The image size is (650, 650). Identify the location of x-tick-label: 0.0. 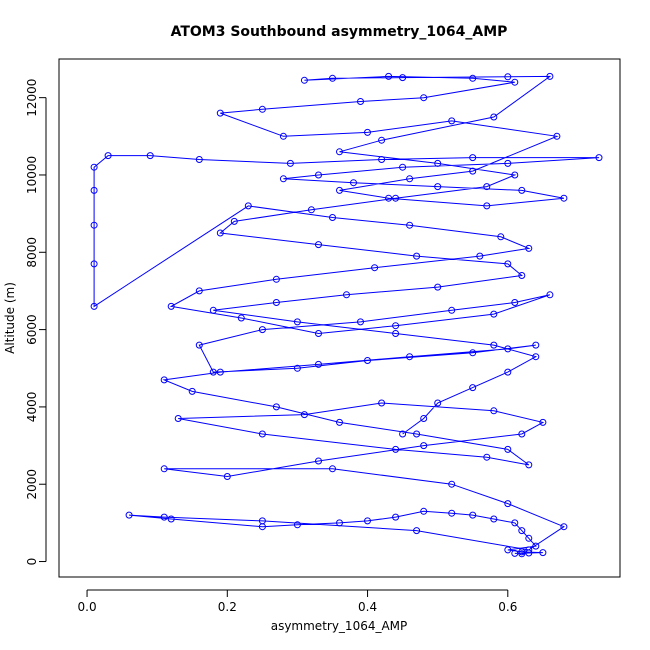
(87, 607).